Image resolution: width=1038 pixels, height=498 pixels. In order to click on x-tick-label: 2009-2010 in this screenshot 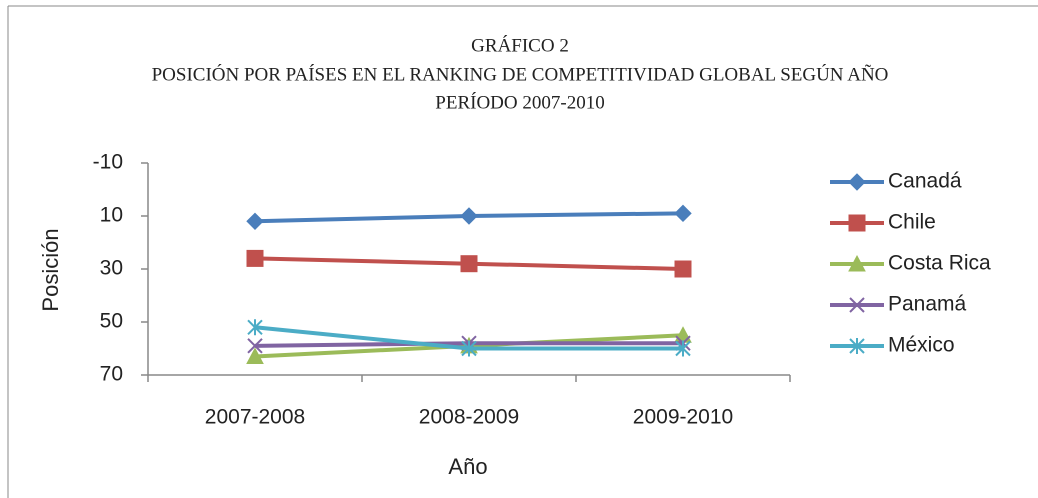, I will do `click(683, 417)`.